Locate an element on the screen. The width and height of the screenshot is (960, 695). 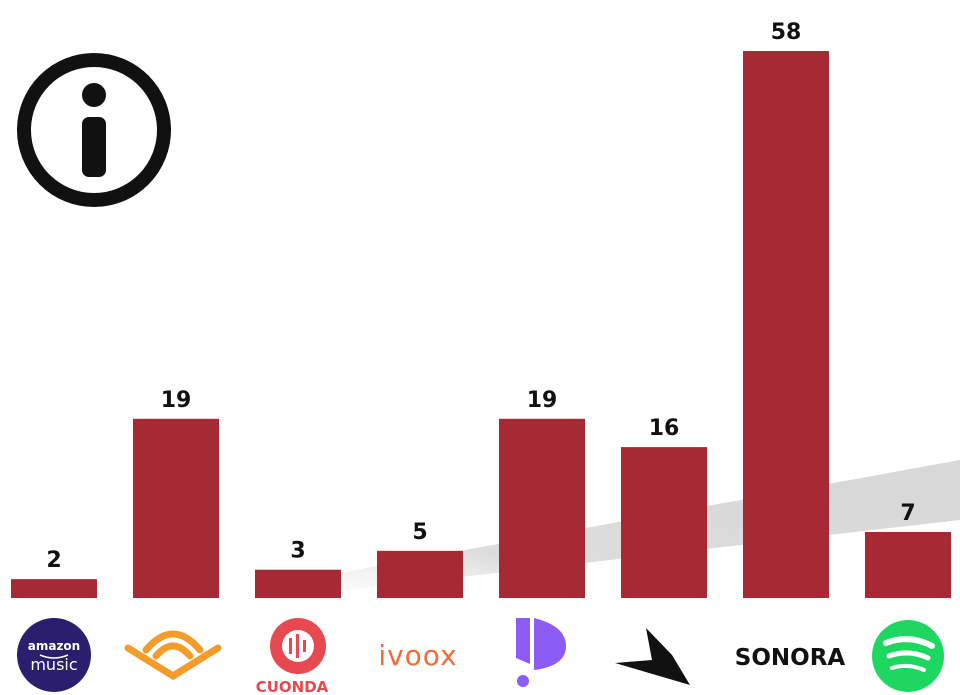
amazon-logo-text: amazon is located at coordinates (54, 646).